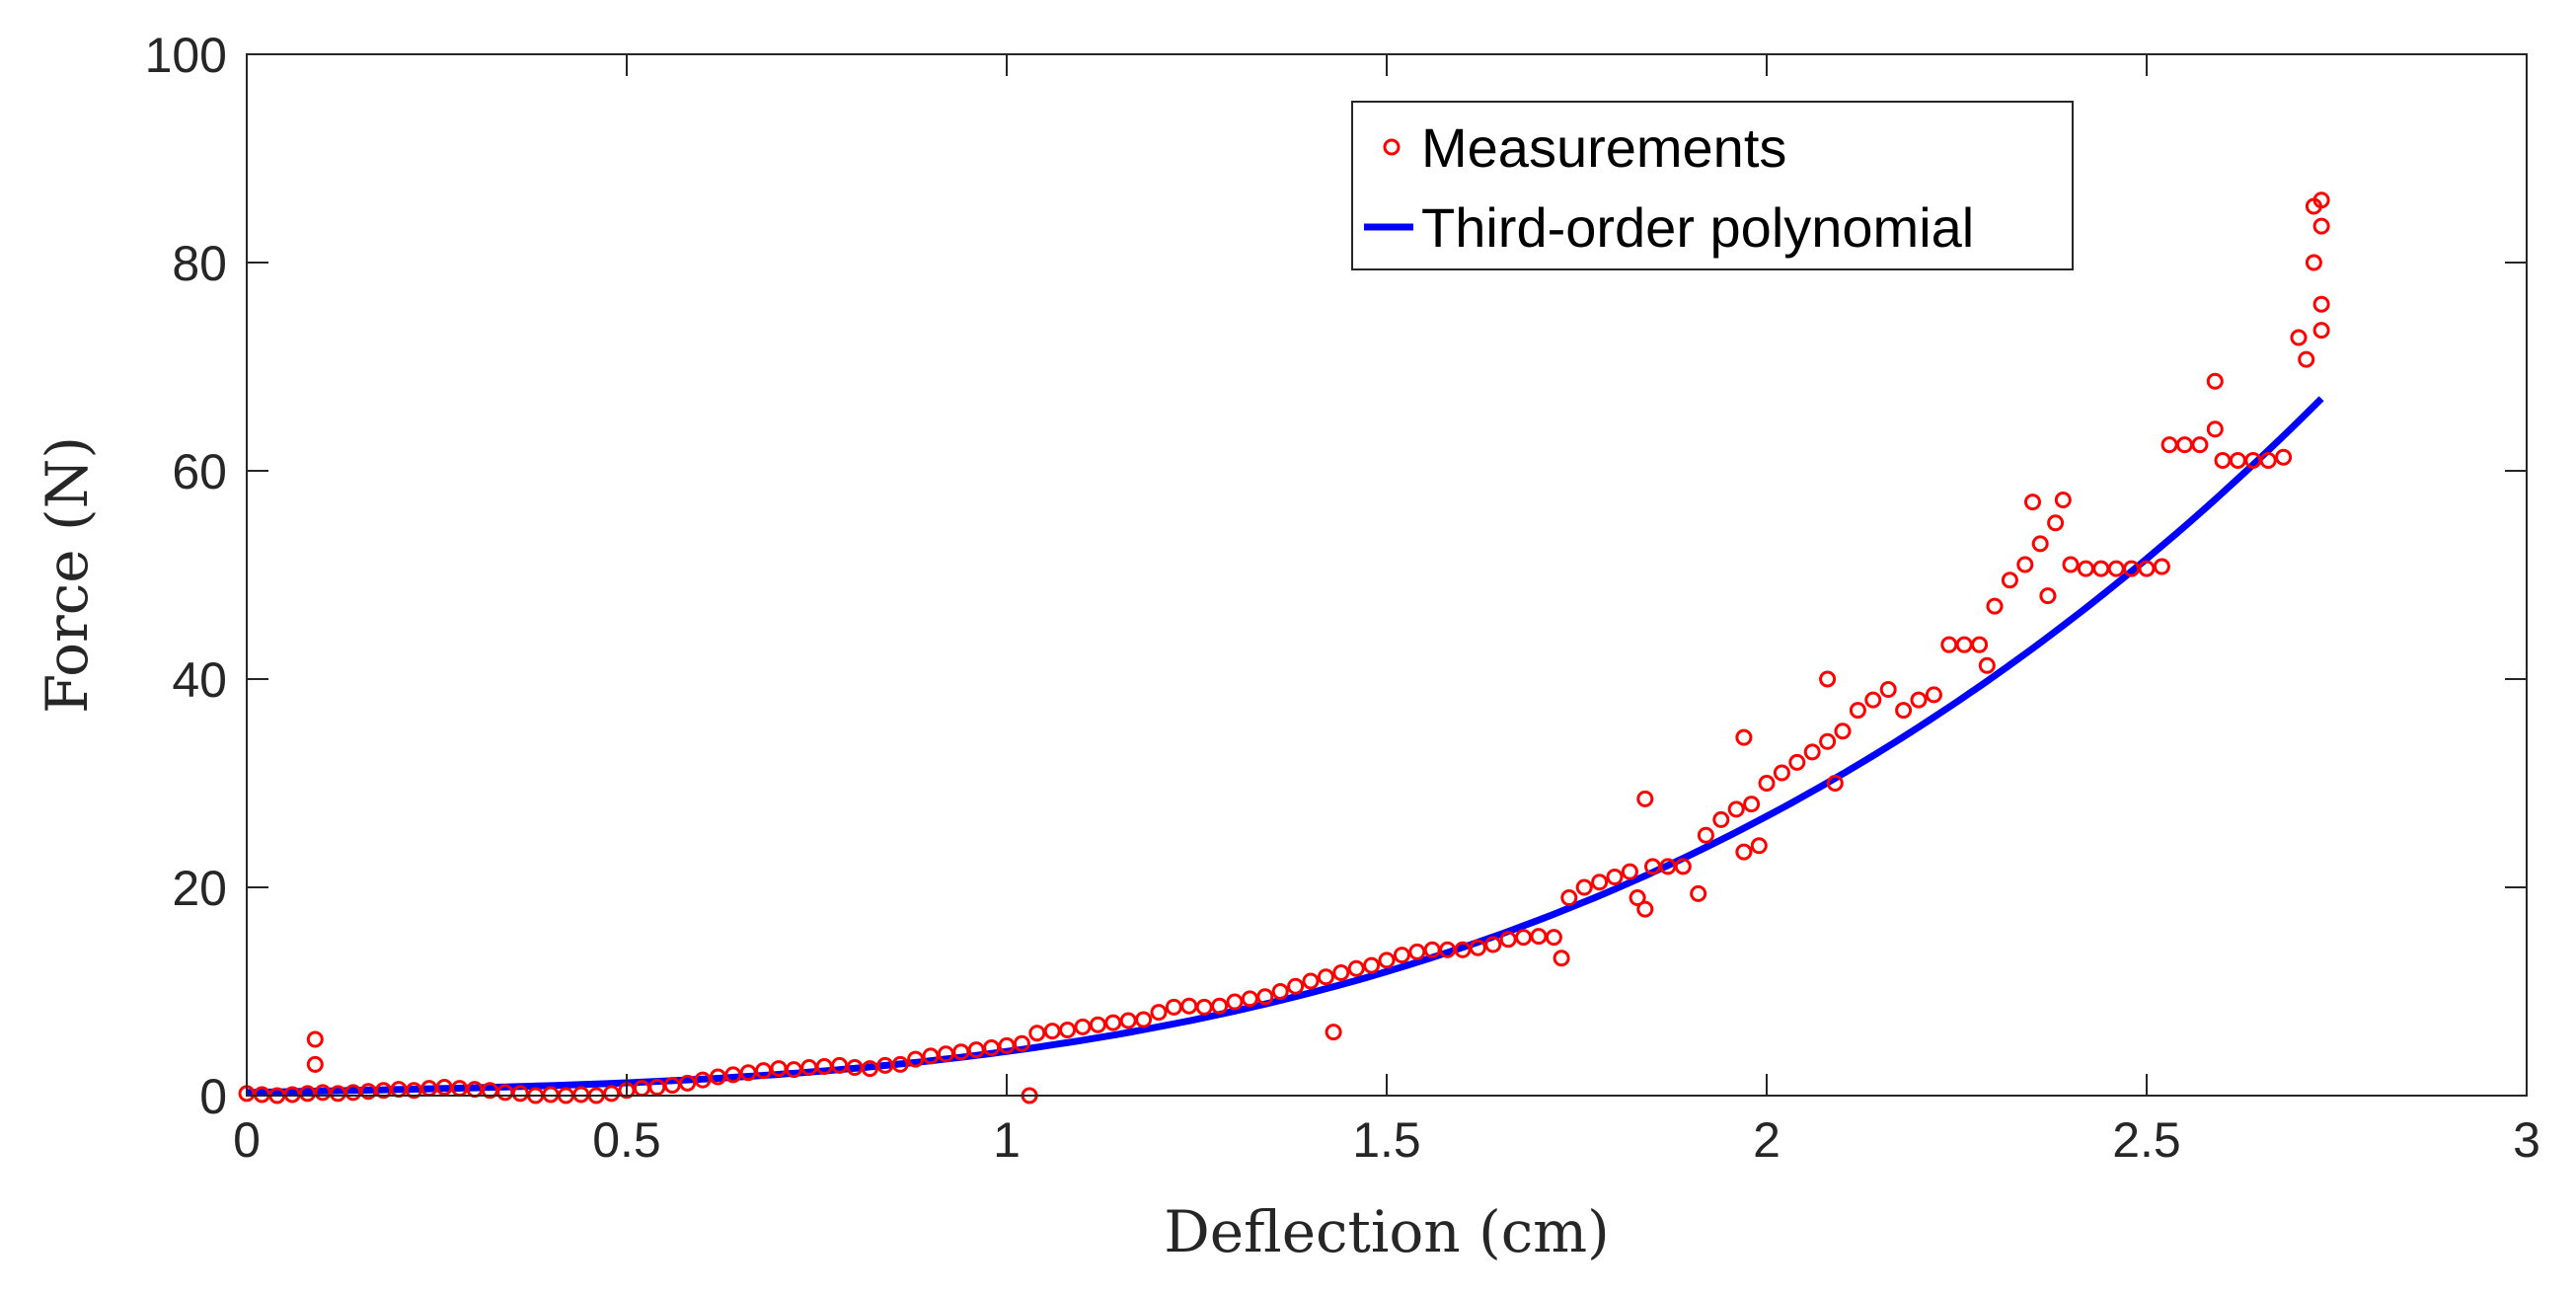 The width and height of the screenshot is (2576, 1294). I want to click on x-tick-label: 1, so click(1007, 1140).